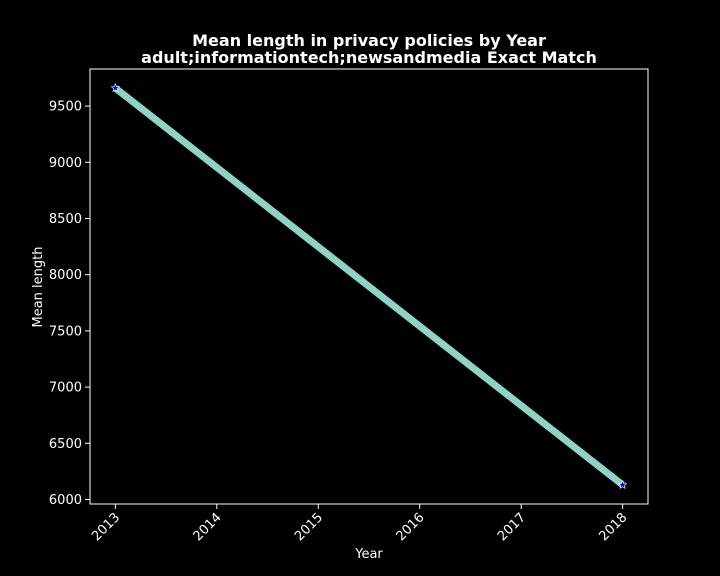  Describe the element at coordinates (368, 554) in the screenshot. I see `x-axis-label: Year` at that location.